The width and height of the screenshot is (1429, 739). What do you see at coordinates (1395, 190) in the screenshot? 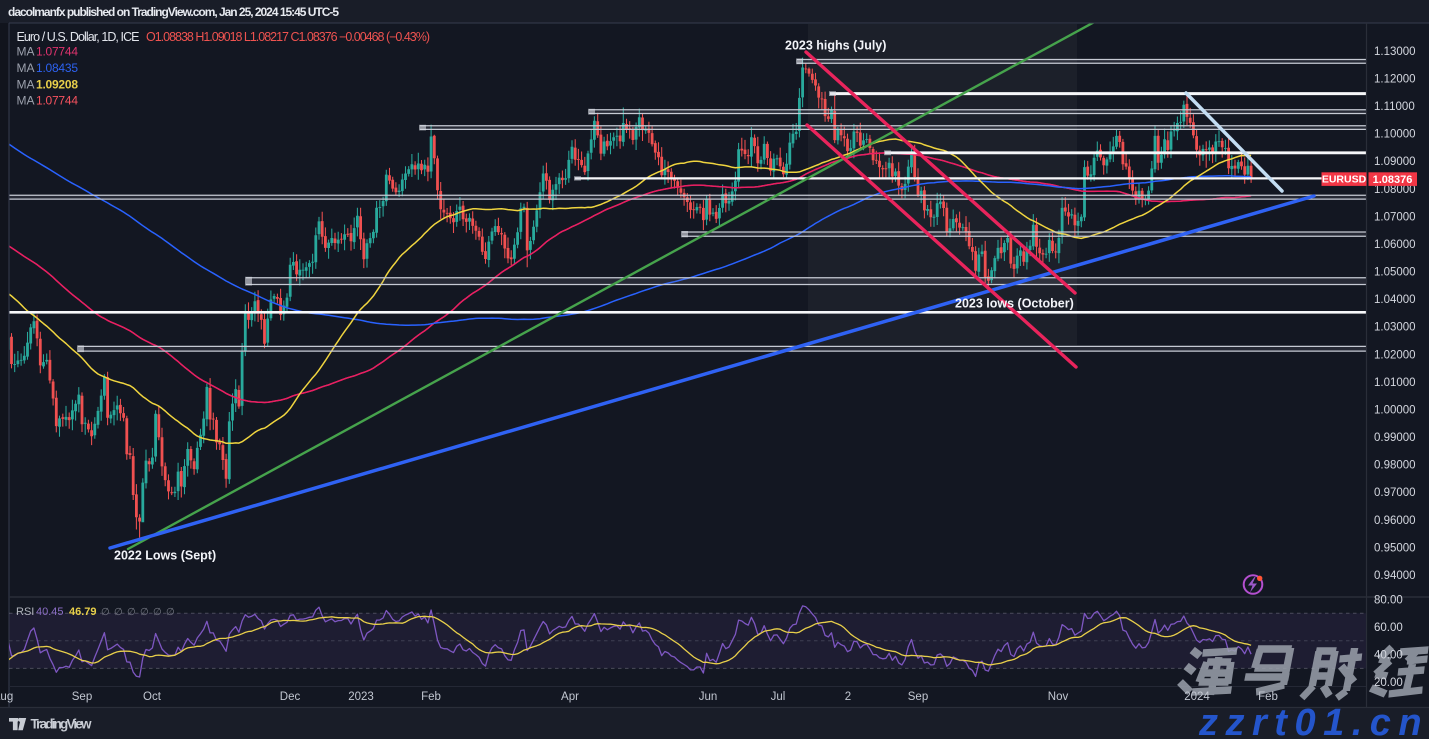
I see `svg-text: 1.08000` at bounding box center [1395, 190].